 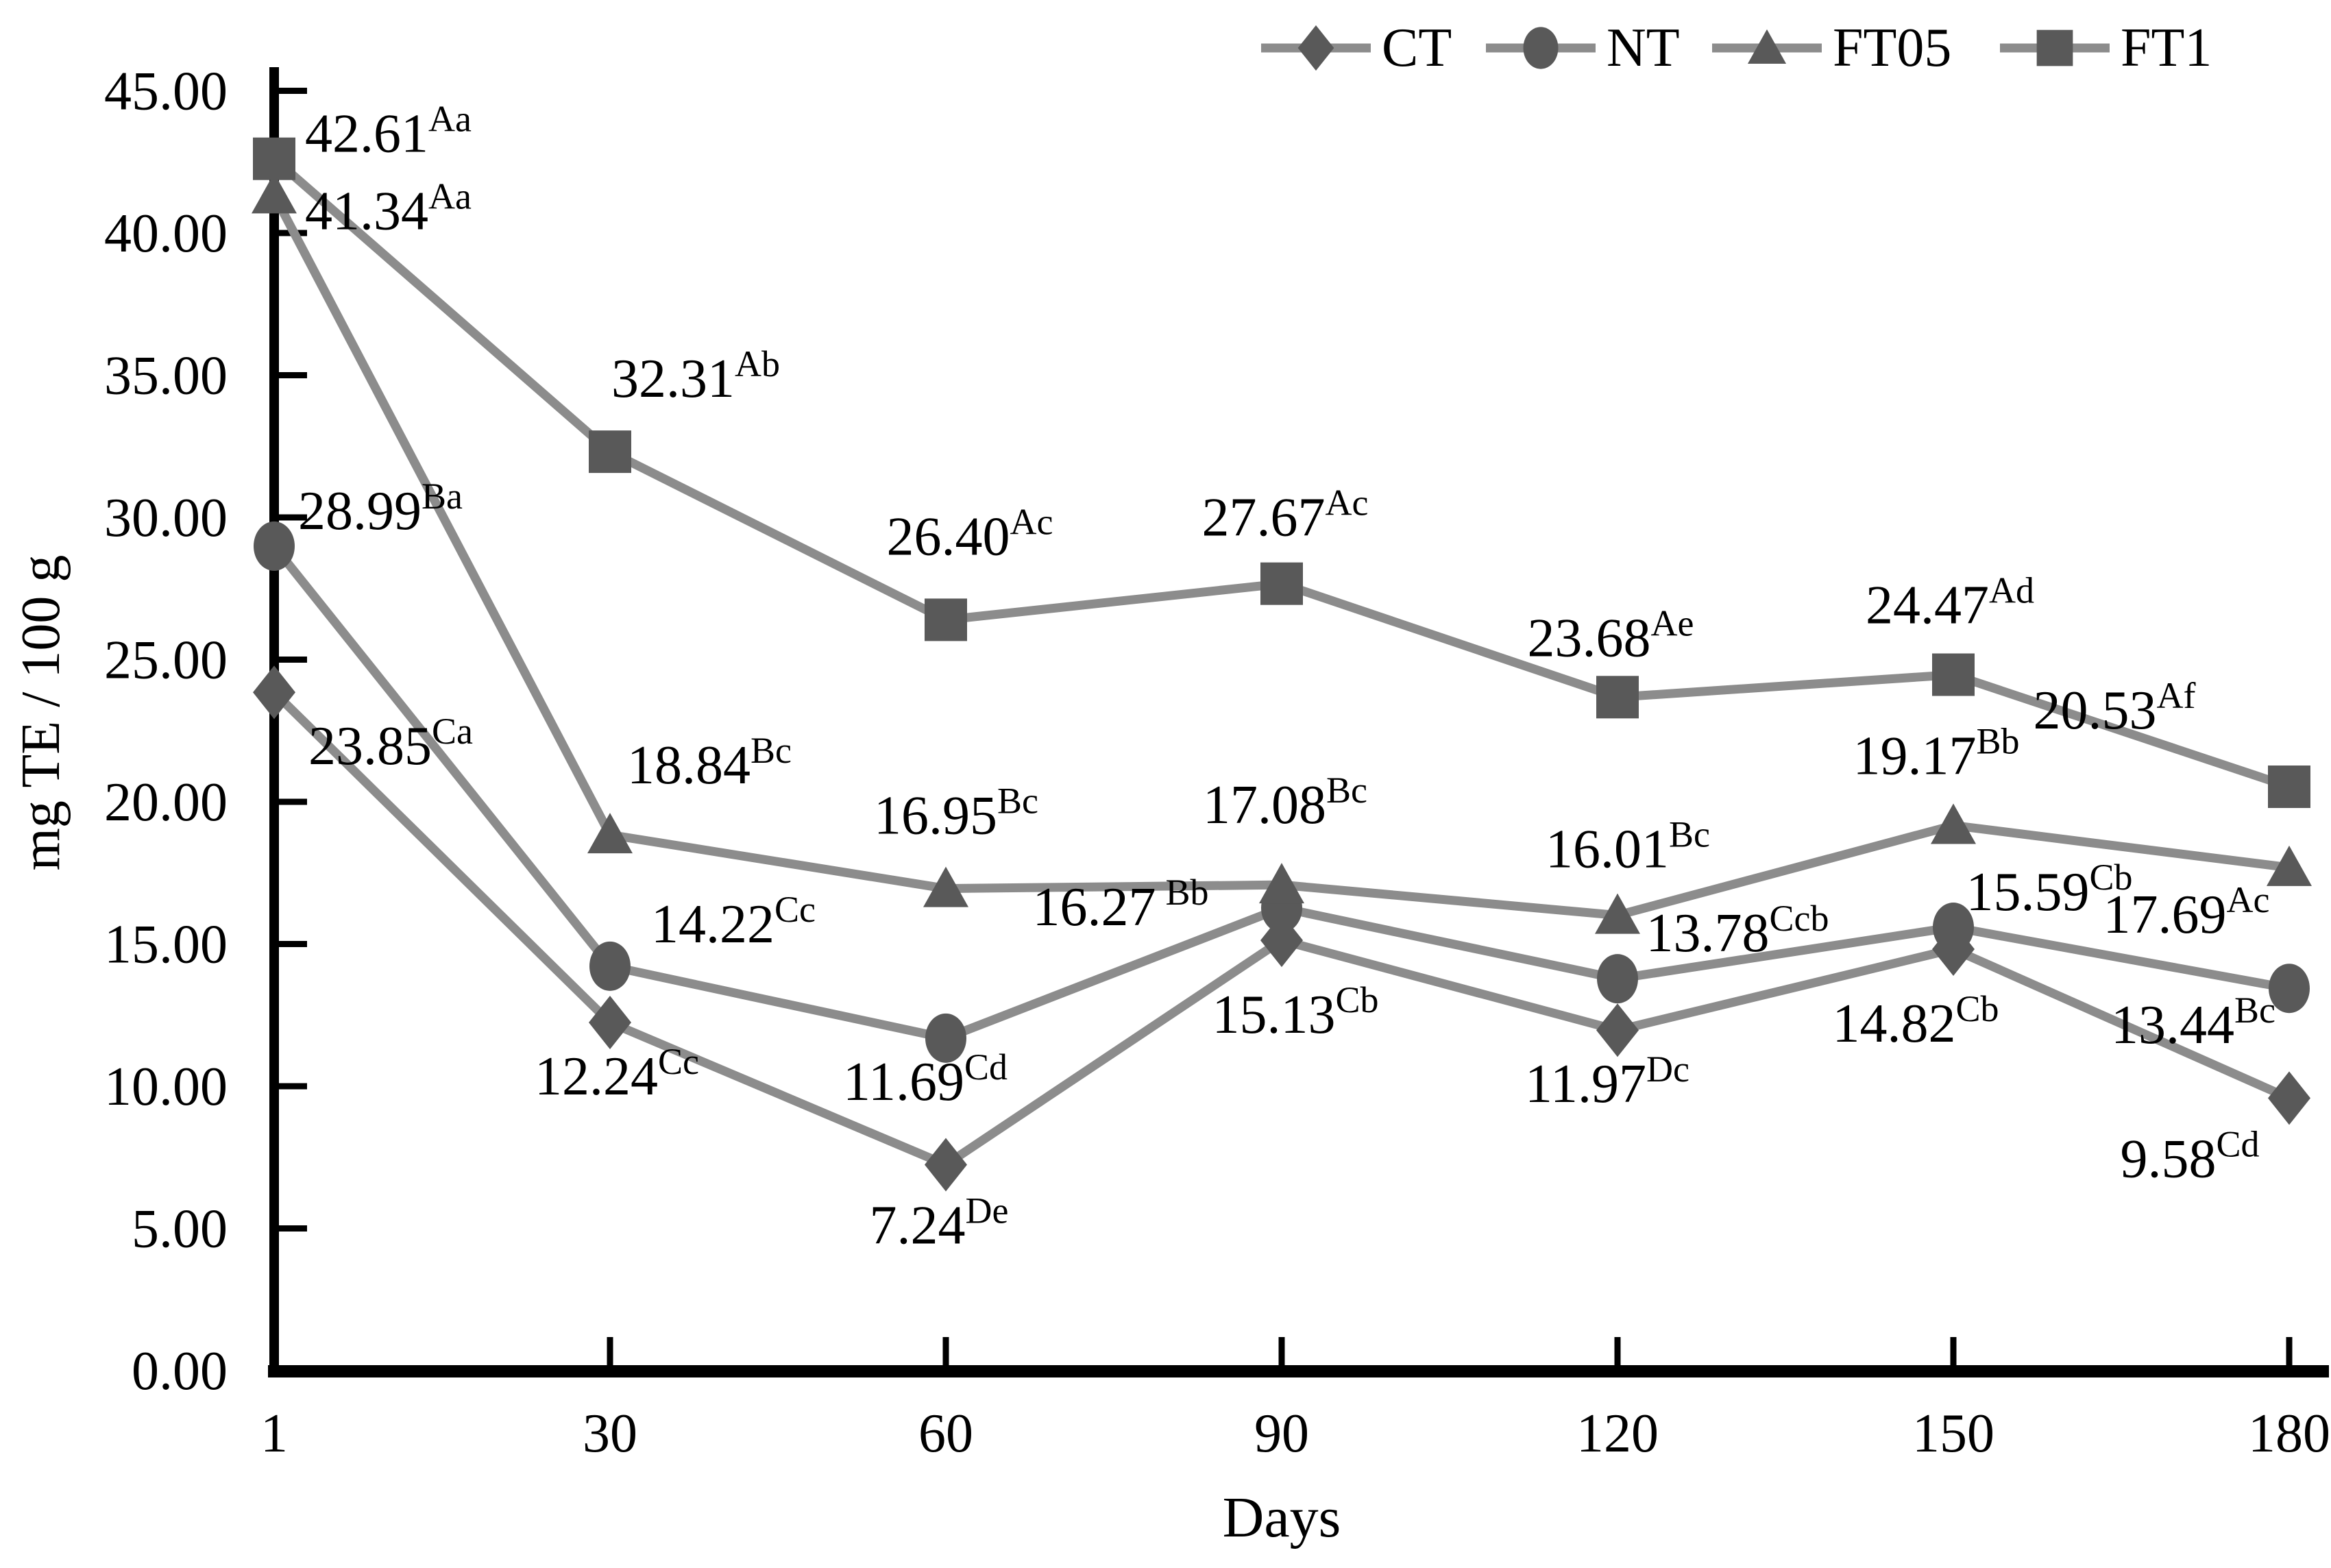 What do you see at coordinates (1583, 48) in the screenshot?
I see `legend-item-NT: NT` at bounding box center [1583, 48].